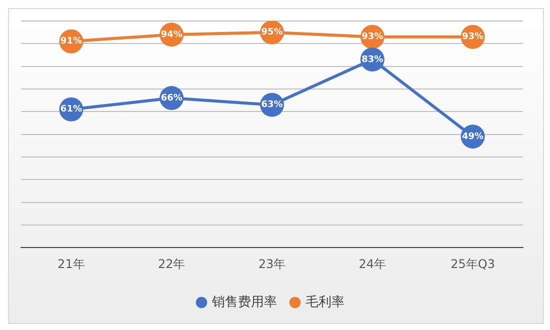  What do you see at coordinates (325, 302) in the screenshot?
I see `legend-label: 毛利率` at bounding box center [325, 302].